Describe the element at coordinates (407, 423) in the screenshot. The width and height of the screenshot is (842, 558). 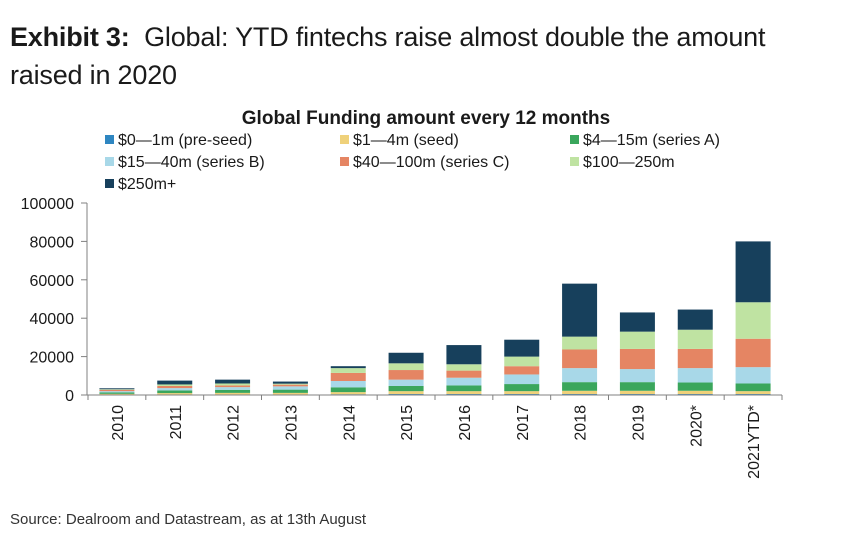
I see `x-tick-label: 2015` at that location.